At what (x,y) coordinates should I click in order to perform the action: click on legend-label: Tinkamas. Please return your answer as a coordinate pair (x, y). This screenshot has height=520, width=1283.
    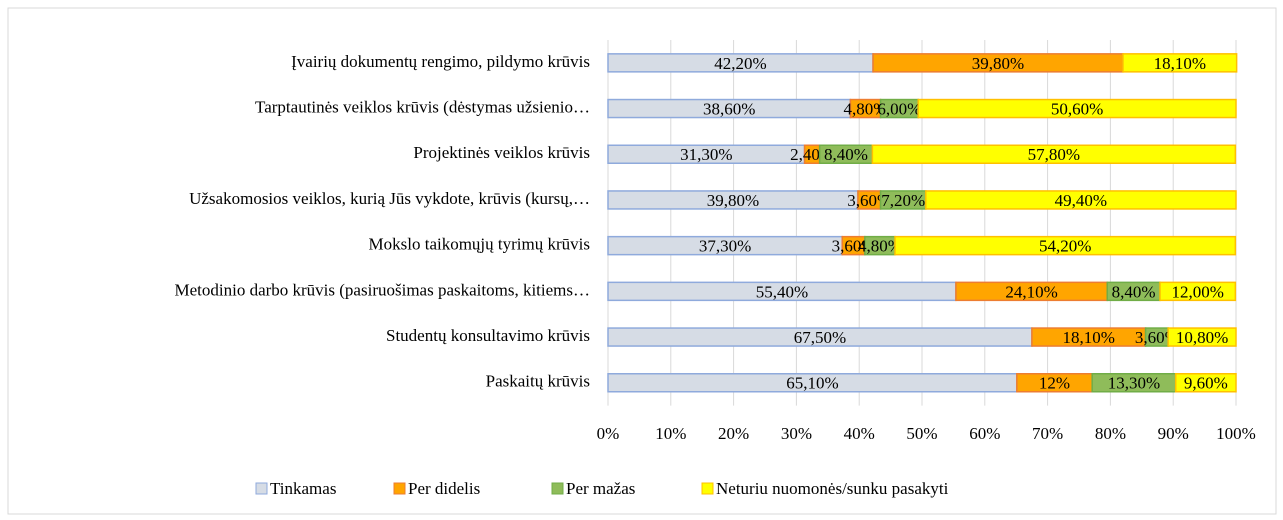
    Looking at the image, I should click on (303, 488).